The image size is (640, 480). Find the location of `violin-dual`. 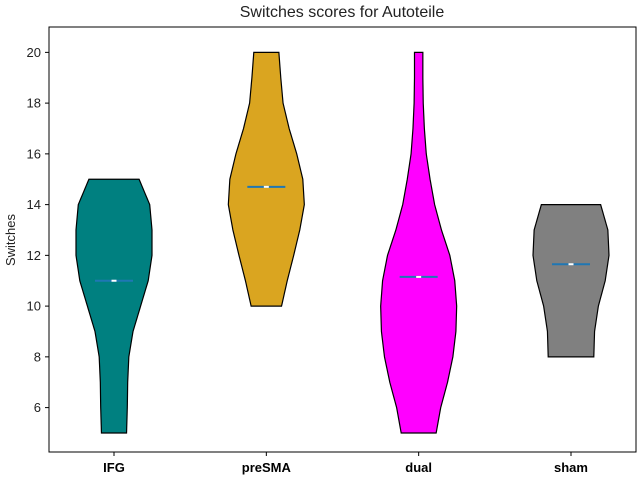

violin-dual is located at coordinates (419, 242).